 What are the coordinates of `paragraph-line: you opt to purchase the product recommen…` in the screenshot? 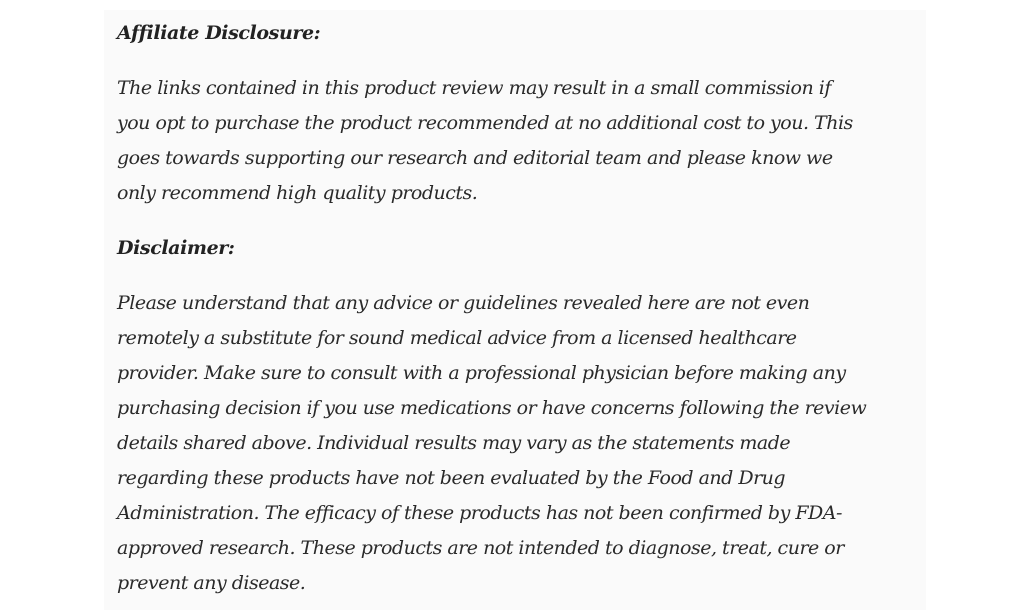 It's located at (485, 123).